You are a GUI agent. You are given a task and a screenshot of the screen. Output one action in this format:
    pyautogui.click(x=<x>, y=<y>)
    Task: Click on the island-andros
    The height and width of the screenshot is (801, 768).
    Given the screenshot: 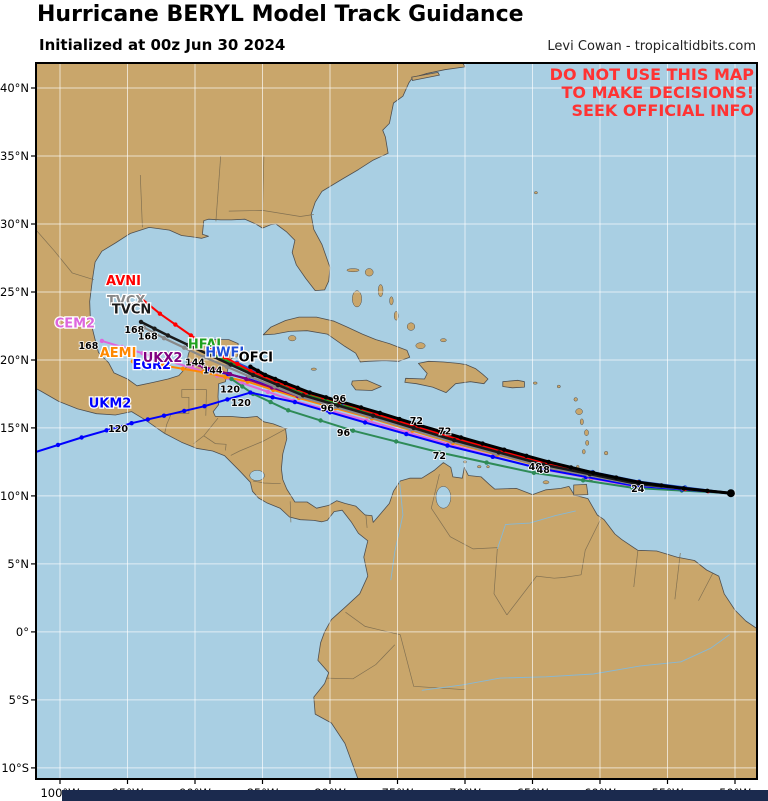 What is the action you would take?
    pyautogui.click(x=357, y=299)
    